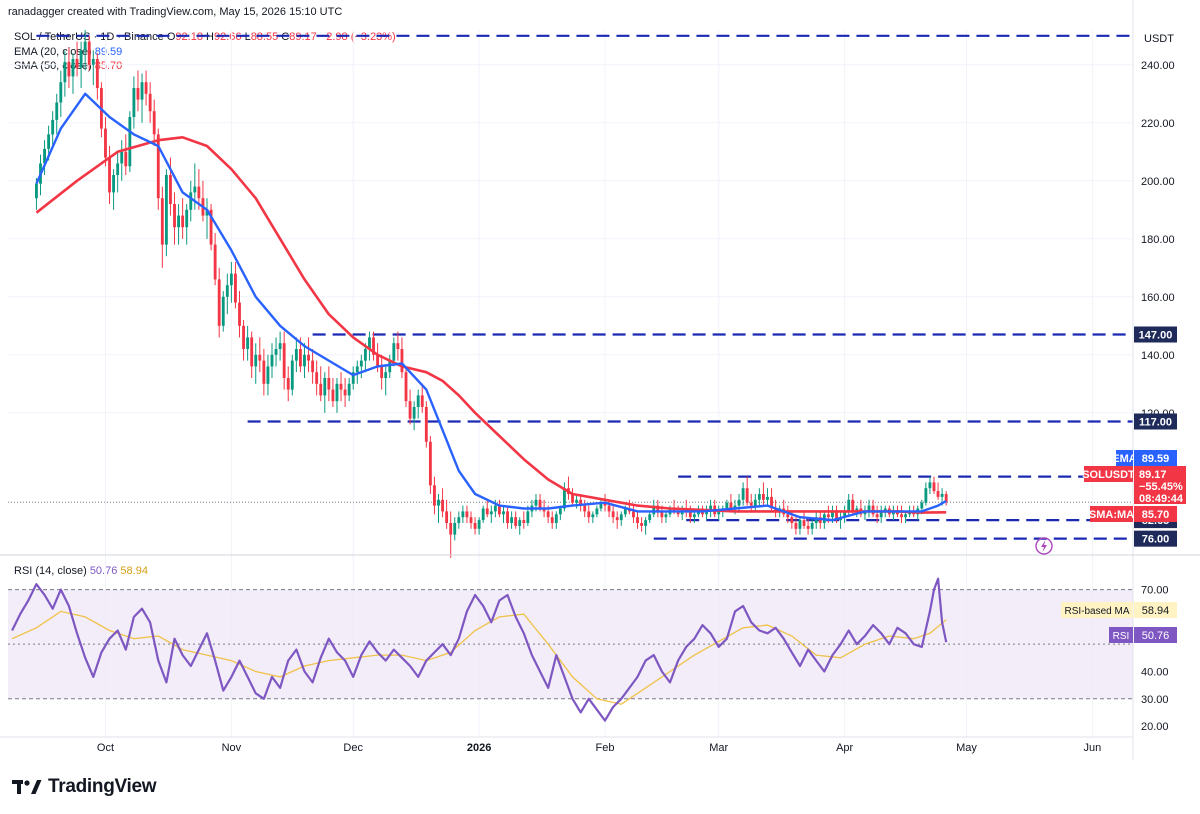 The image size is (1200, 814). I want to click on price-tick-label: 220.00, so click(1158, 124).